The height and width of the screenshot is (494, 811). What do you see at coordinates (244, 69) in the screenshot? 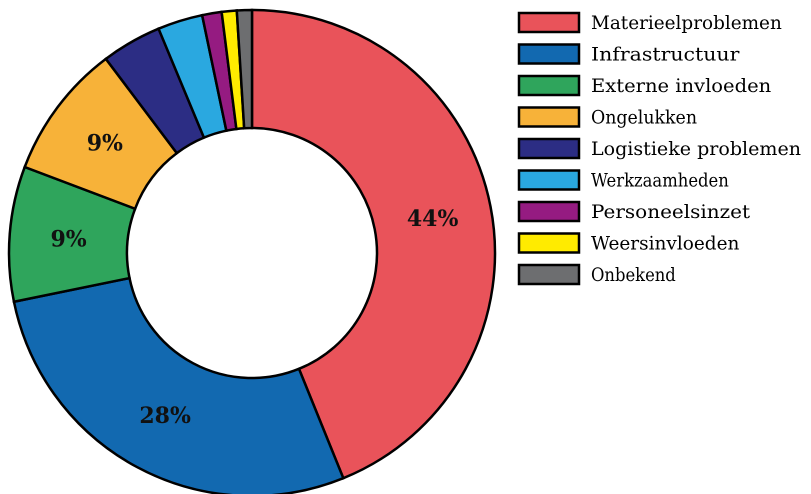
I see `slice-onbekend` at bounding box center [244, 69].